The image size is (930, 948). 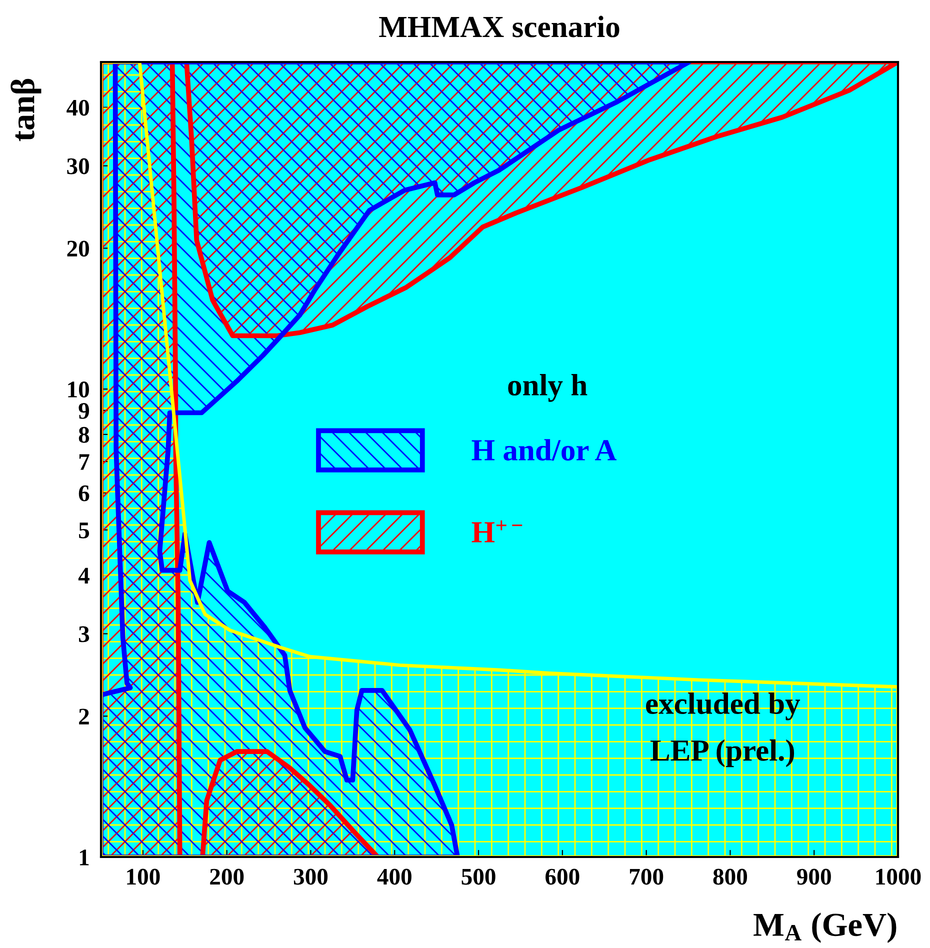 What do you see at coordinates (84, 858) in the screenshot?
I see `y-tick-label: 1` at bounding box center [84, 858].